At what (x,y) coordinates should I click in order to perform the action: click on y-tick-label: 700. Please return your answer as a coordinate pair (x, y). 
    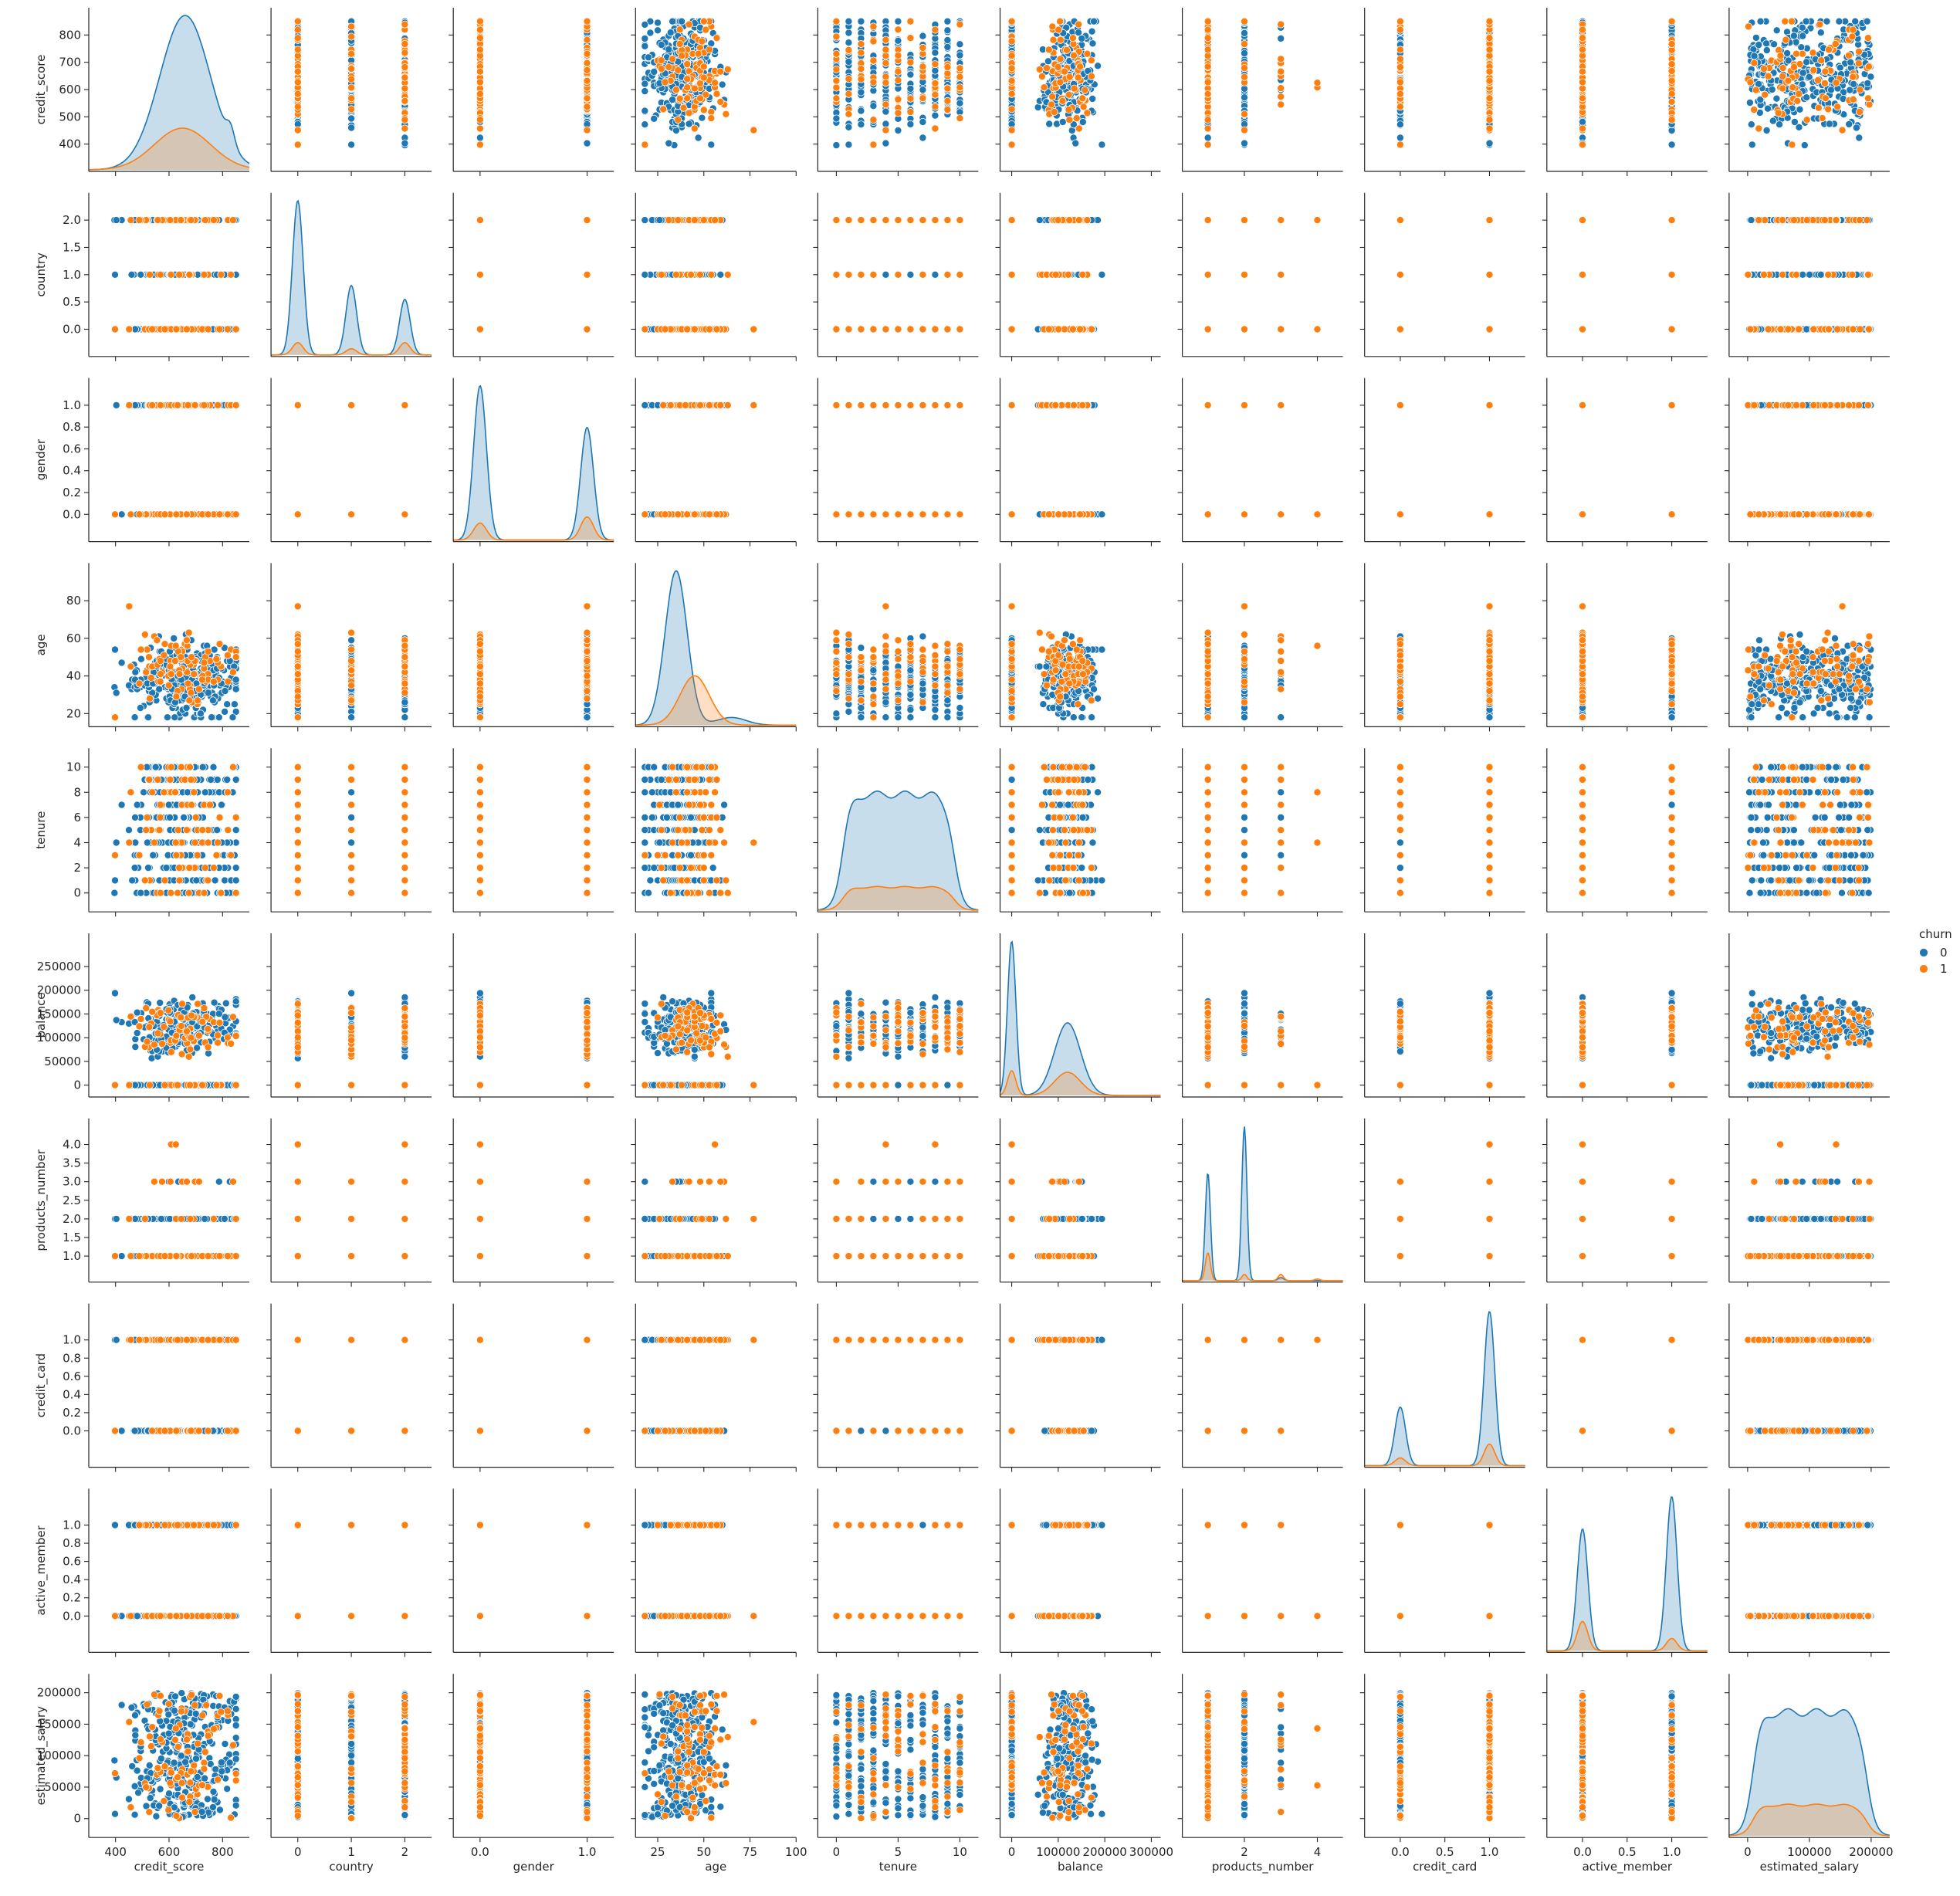
    Looking at the image, I should click on (70, 62).